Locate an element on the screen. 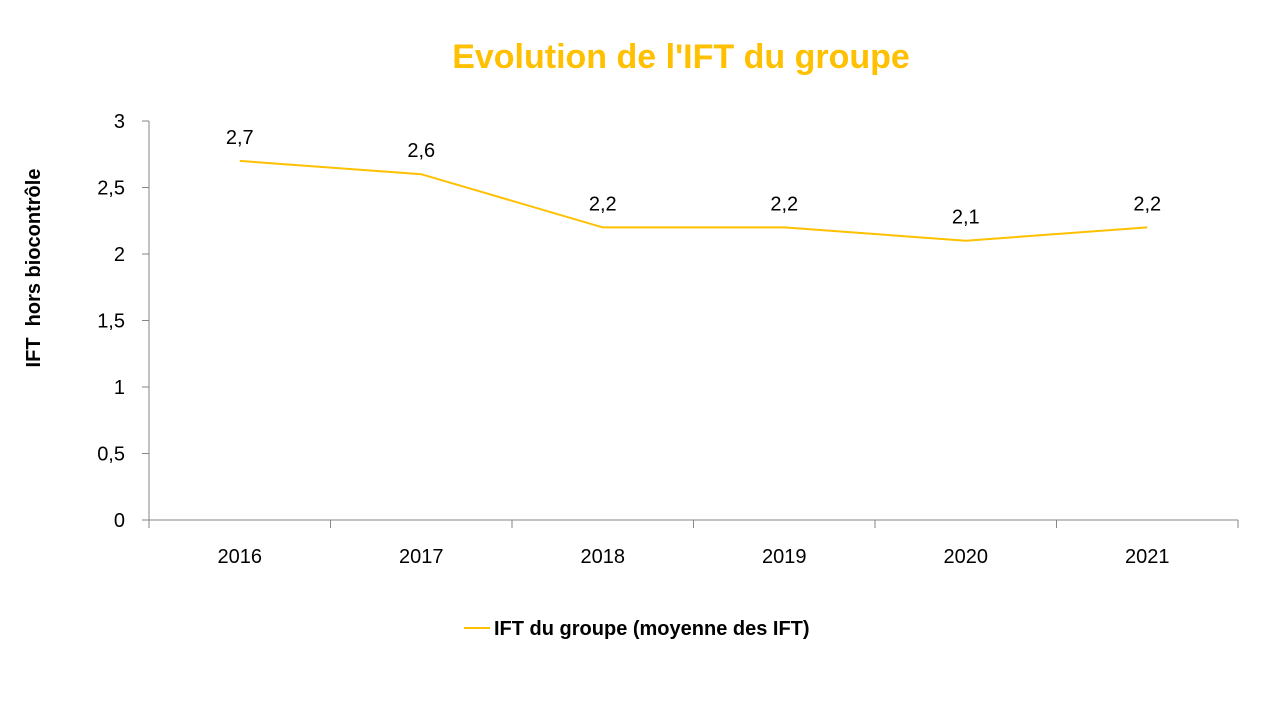 This screenshot has width=1280, height=720. x-tick-label: 2019 is located at coordinates (784, 557).